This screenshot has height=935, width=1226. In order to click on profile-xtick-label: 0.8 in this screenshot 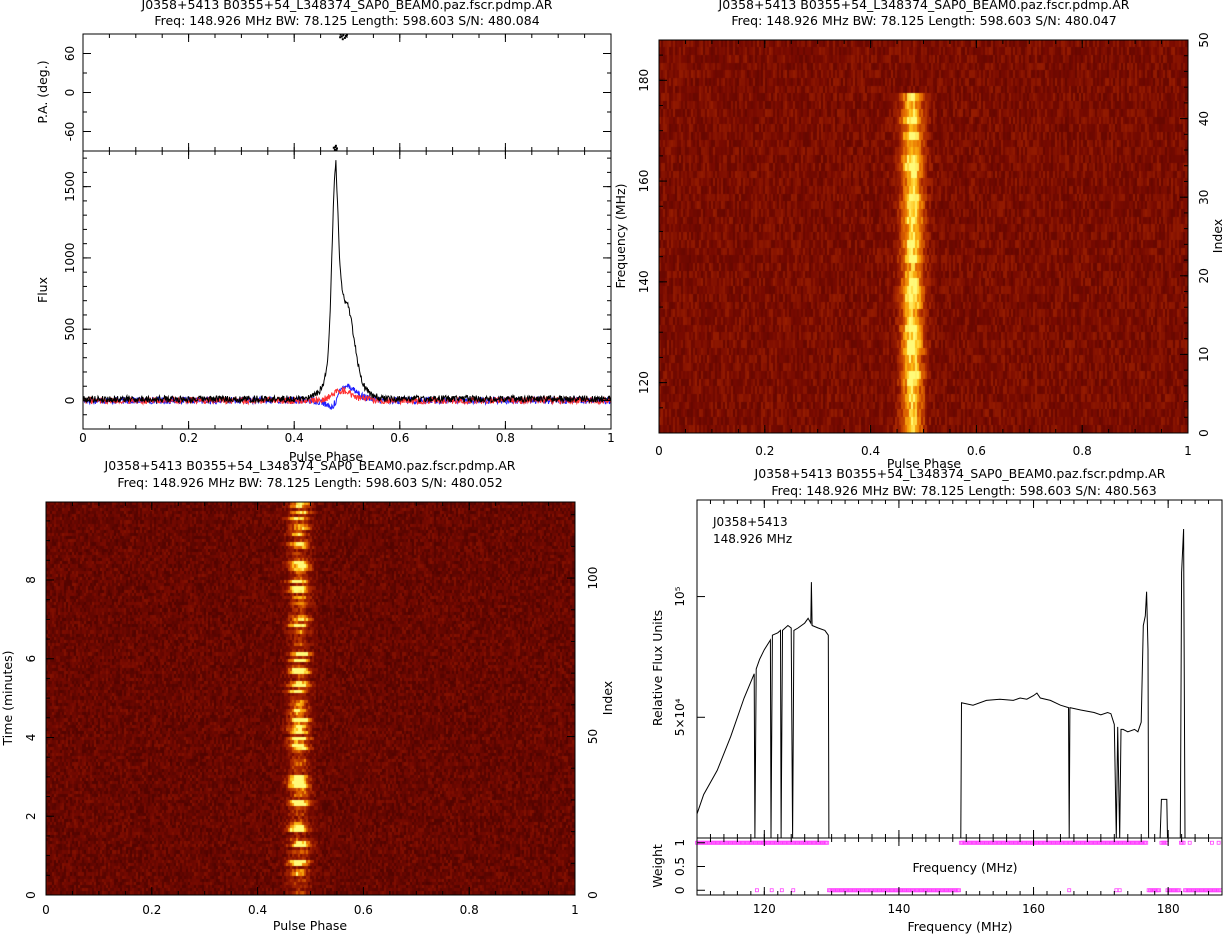, I will do `click(505, 438)`.